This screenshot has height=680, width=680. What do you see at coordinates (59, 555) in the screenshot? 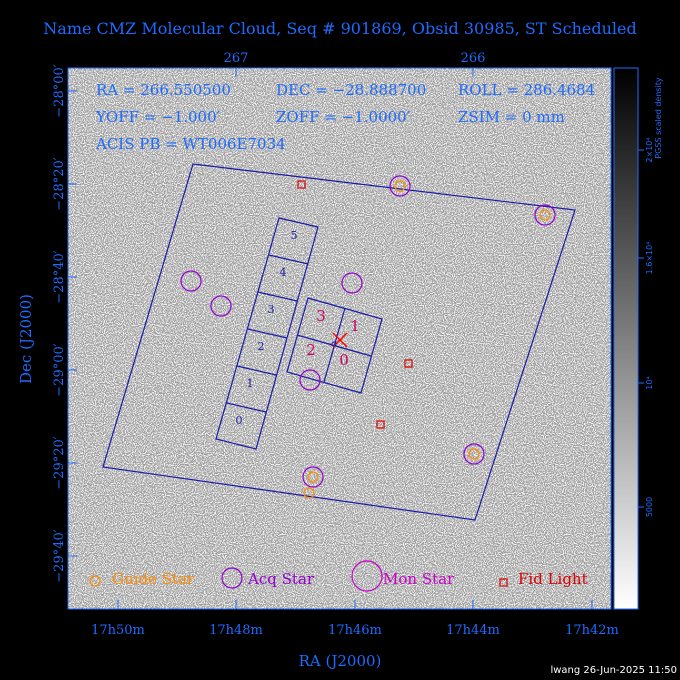
I see `dec-tick-label: −29°40′` at bounding box center [59, 555].